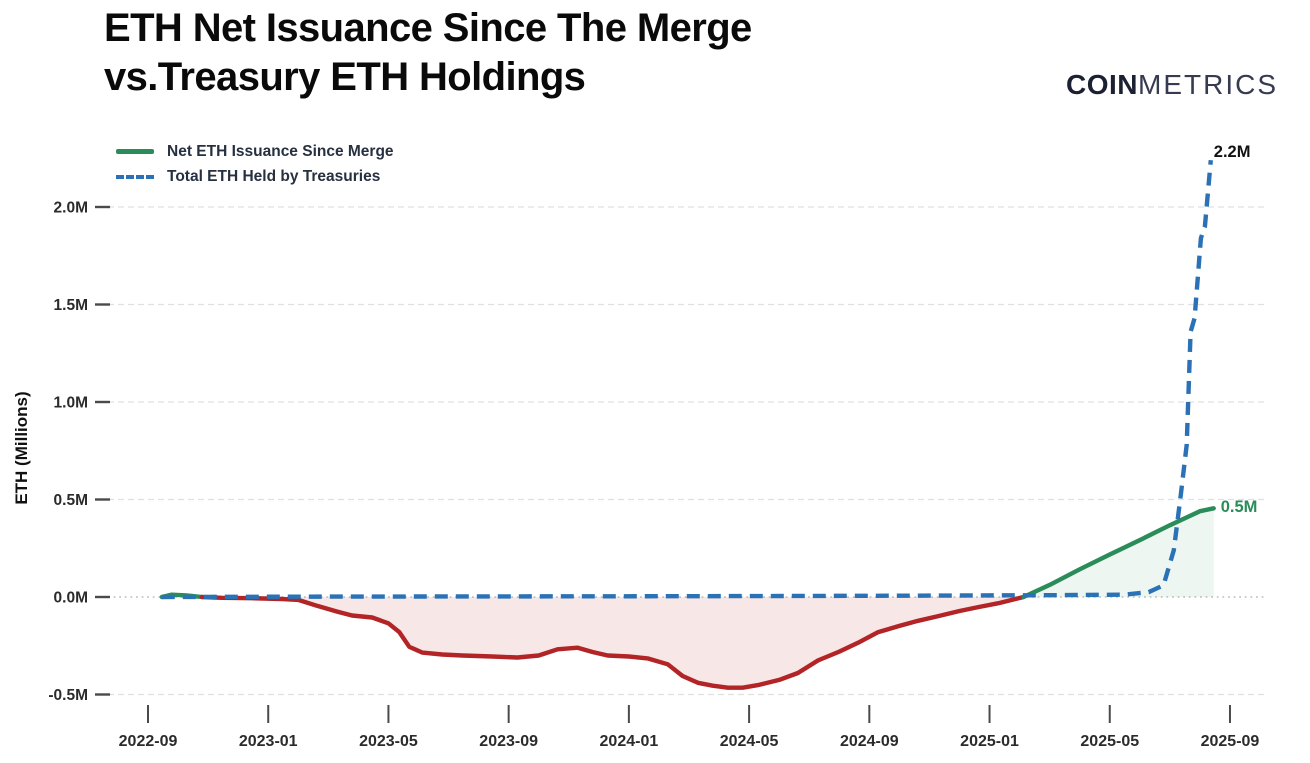 The image size is (1310, 763). I want to click on issuance-area-negative, so click(612, 642).